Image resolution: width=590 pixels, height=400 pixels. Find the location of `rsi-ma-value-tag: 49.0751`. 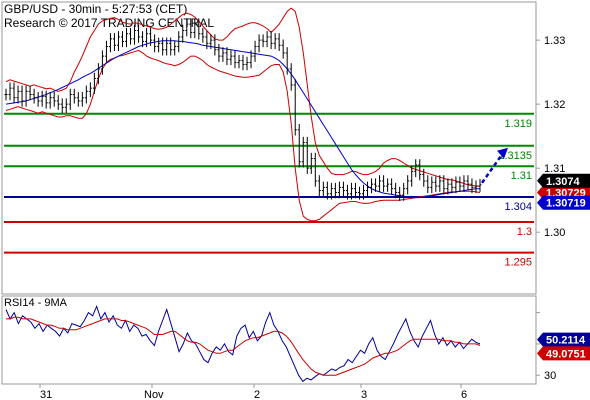

rsi-ma-value-tag: 49.0751 is located at coordinates (566, 354).